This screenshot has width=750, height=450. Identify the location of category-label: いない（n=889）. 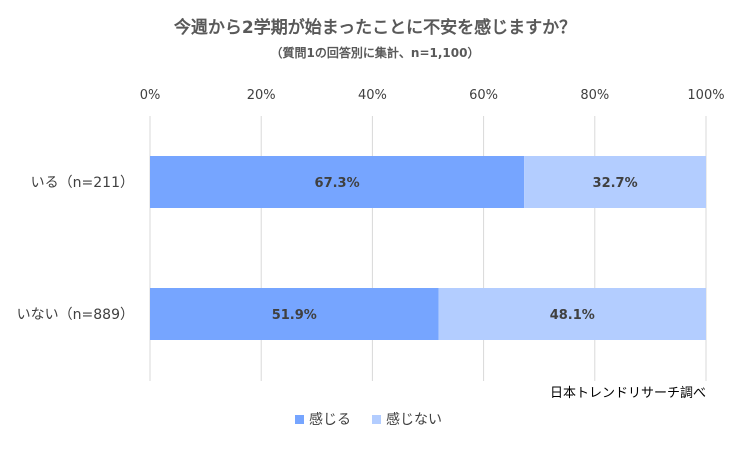
(75, 315).